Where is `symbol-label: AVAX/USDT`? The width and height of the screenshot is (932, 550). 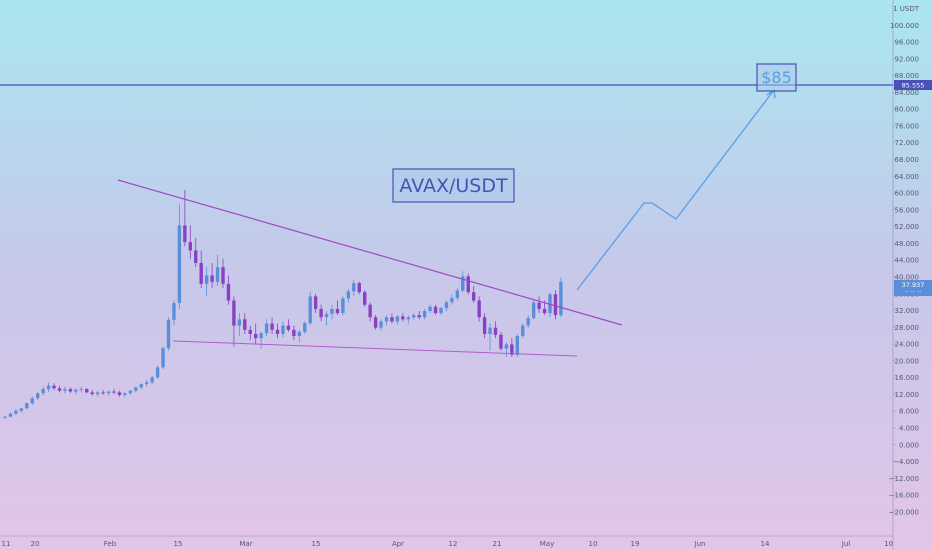
symbol-label: AVAX/USDT is located at coordinates (453, 186).